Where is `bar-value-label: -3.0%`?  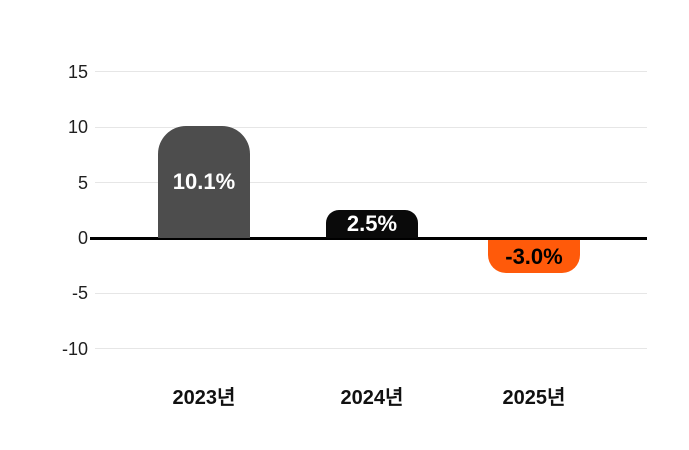 bar-value-label: -3.0% is located at coordinates (534, 256).